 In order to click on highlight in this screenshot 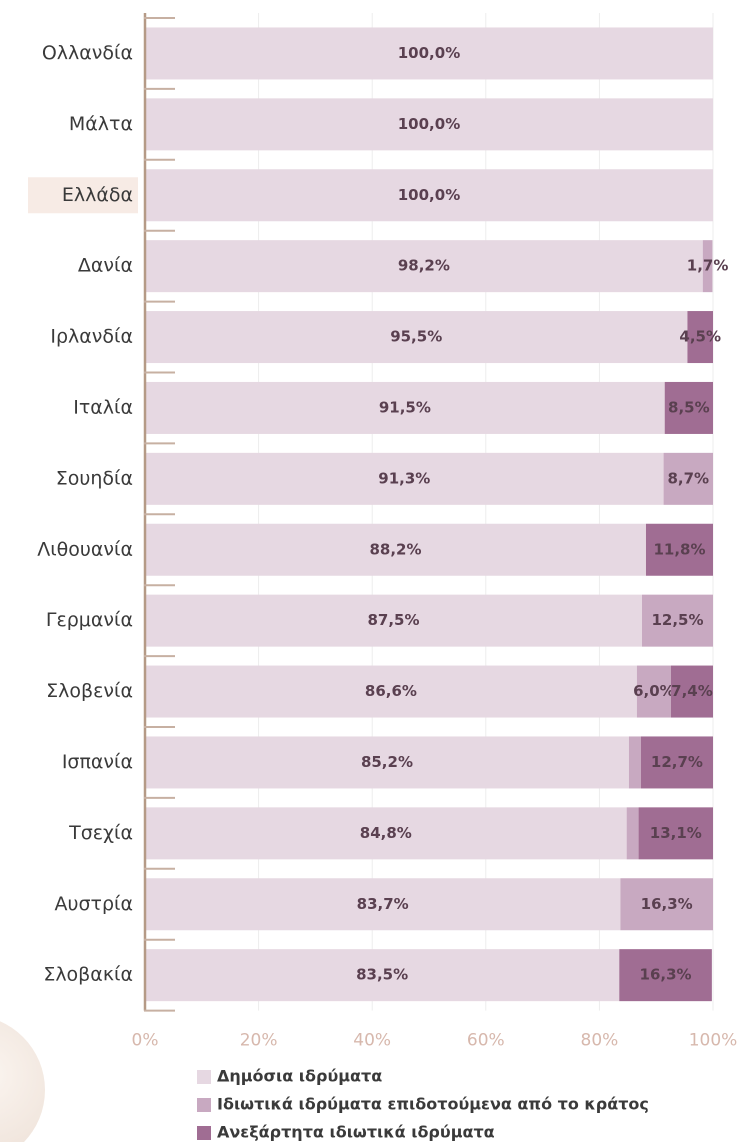, I will do `click(83, 195)`.